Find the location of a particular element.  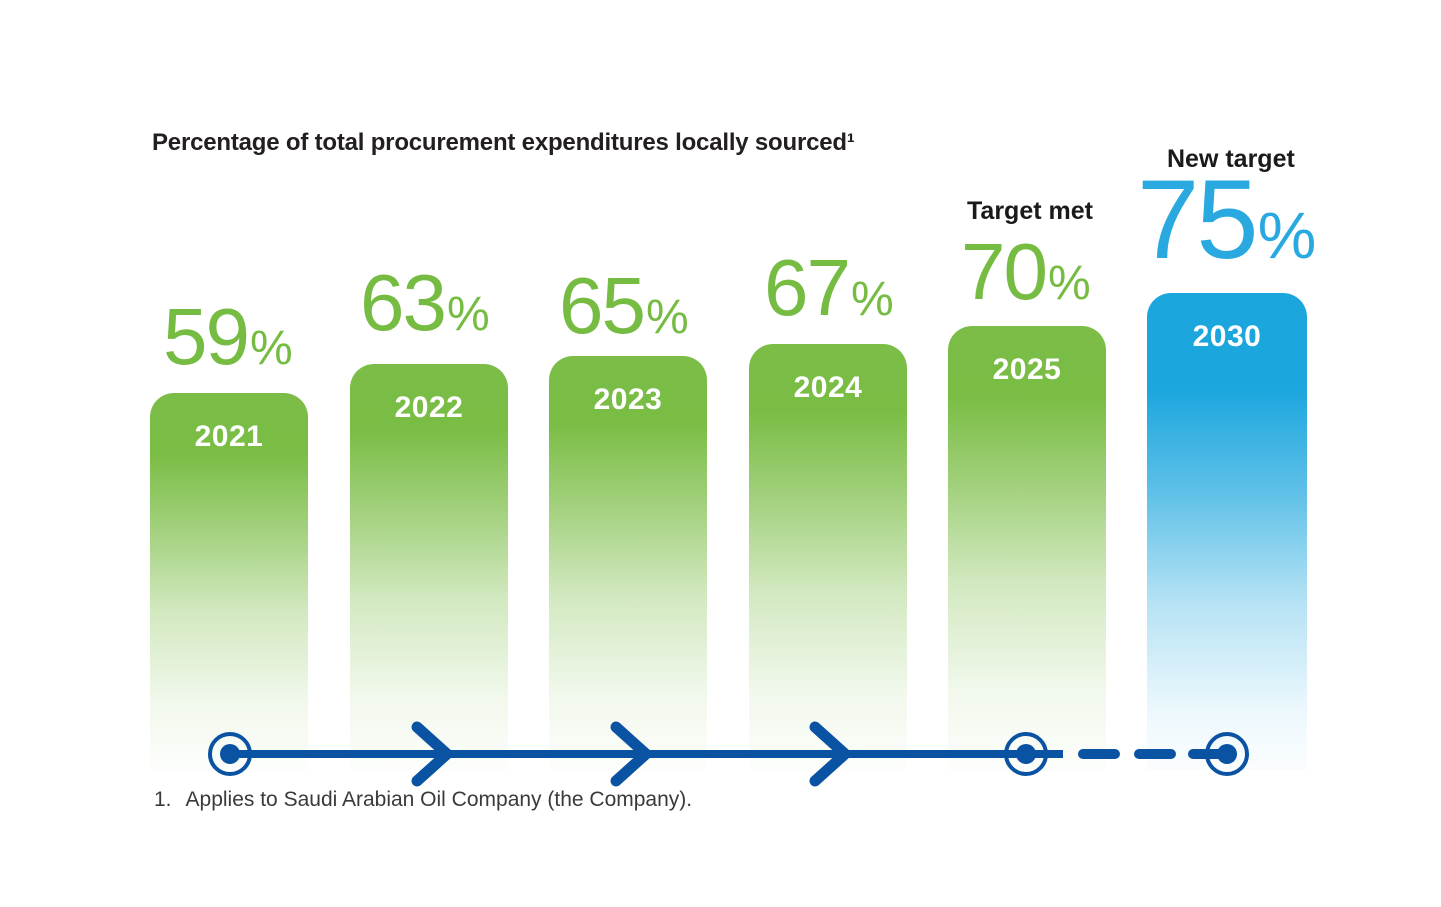

target-met-annotation: Target met is located at coordinates (1030, 211).